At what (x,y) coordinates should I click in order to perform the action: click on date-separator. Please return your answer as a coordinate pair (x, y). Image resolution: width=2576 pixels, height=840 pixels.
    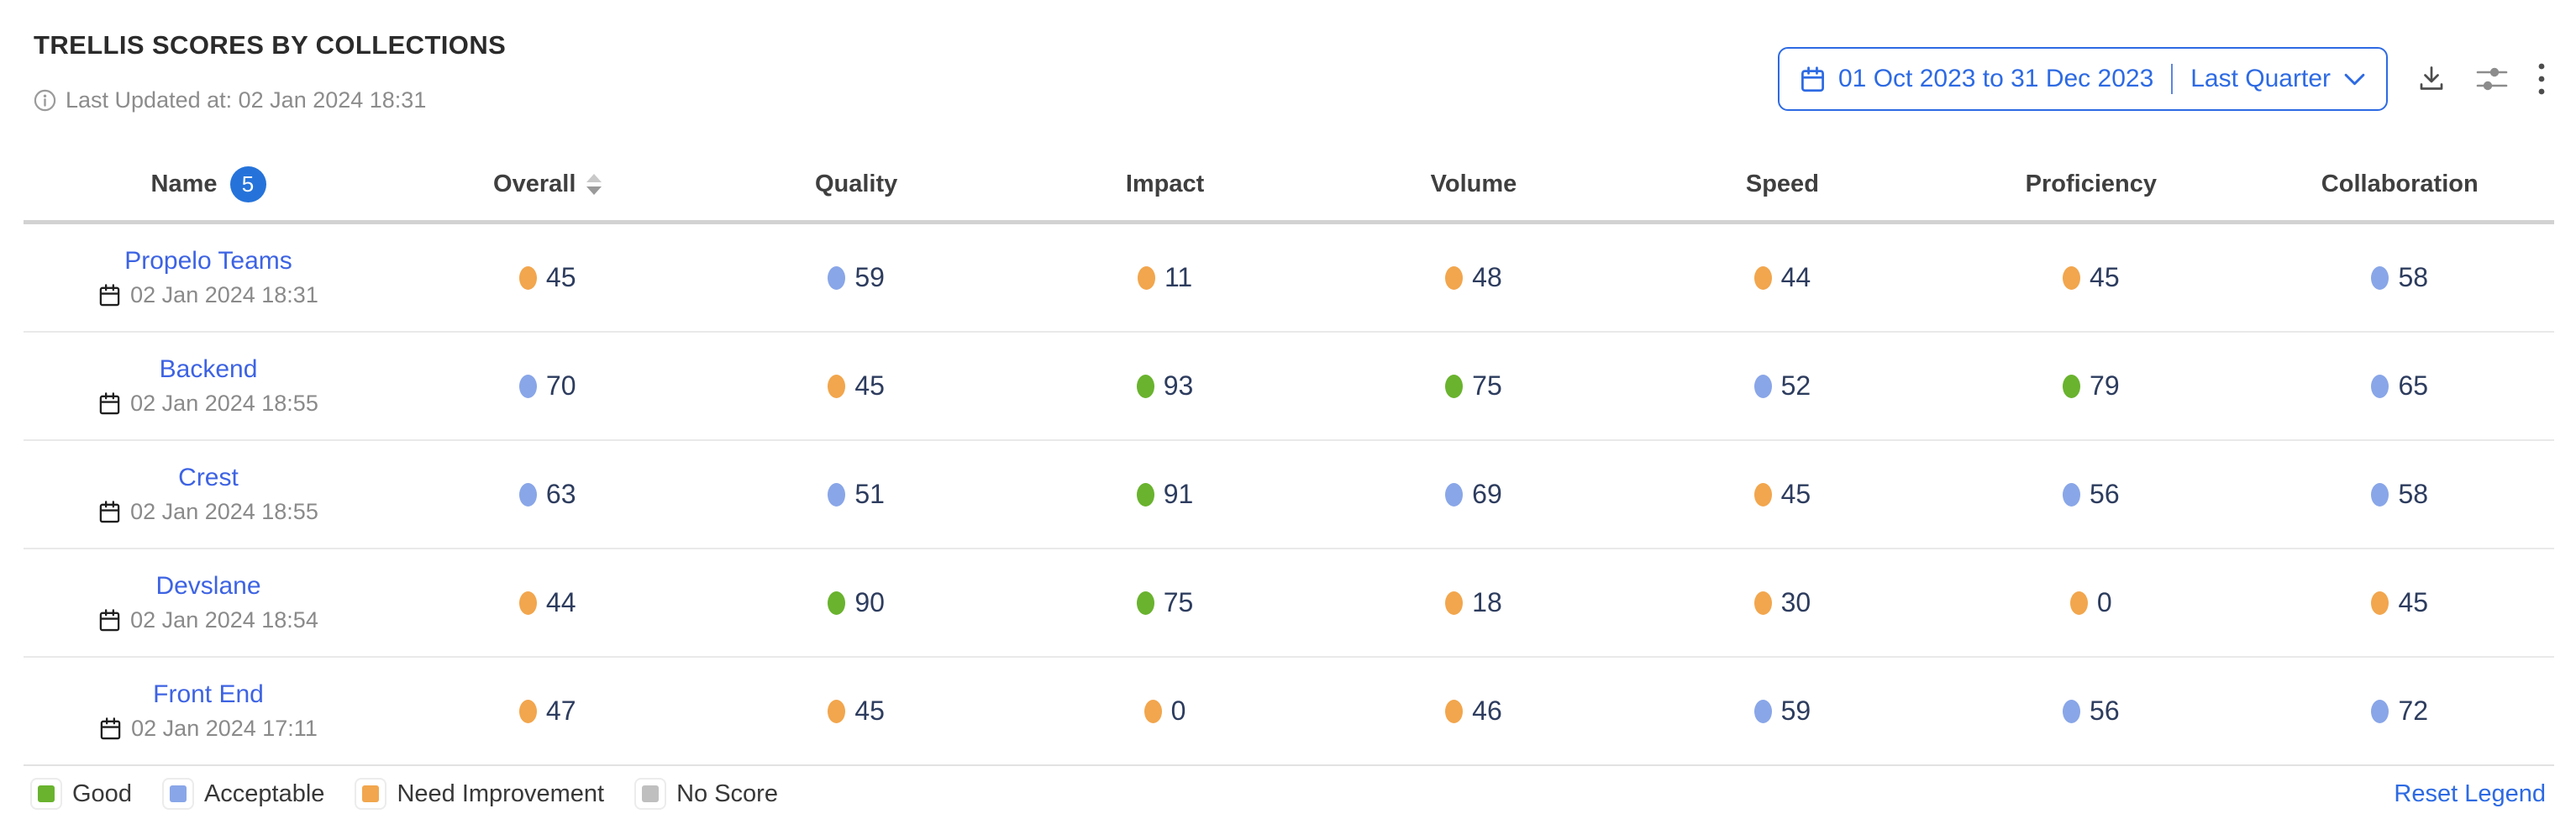
    Looking at the image, I should click on (2172, 79).